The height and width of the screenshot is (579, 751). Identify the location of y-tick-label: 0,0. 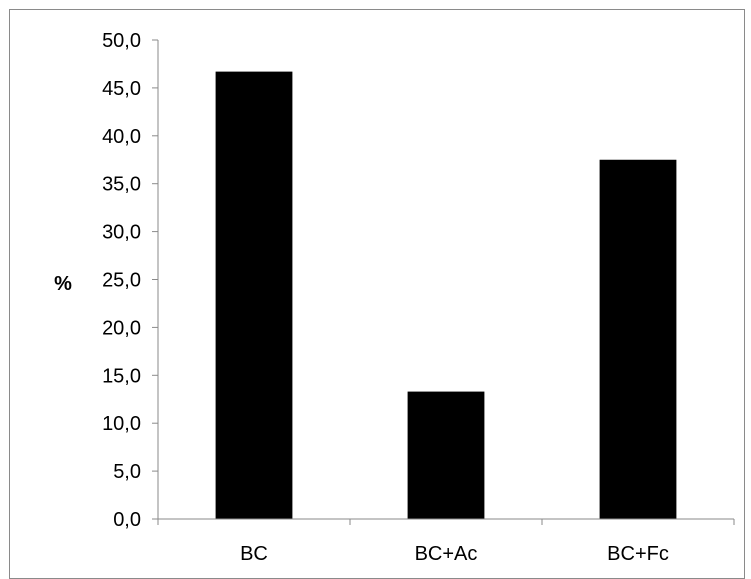
(127, 520).